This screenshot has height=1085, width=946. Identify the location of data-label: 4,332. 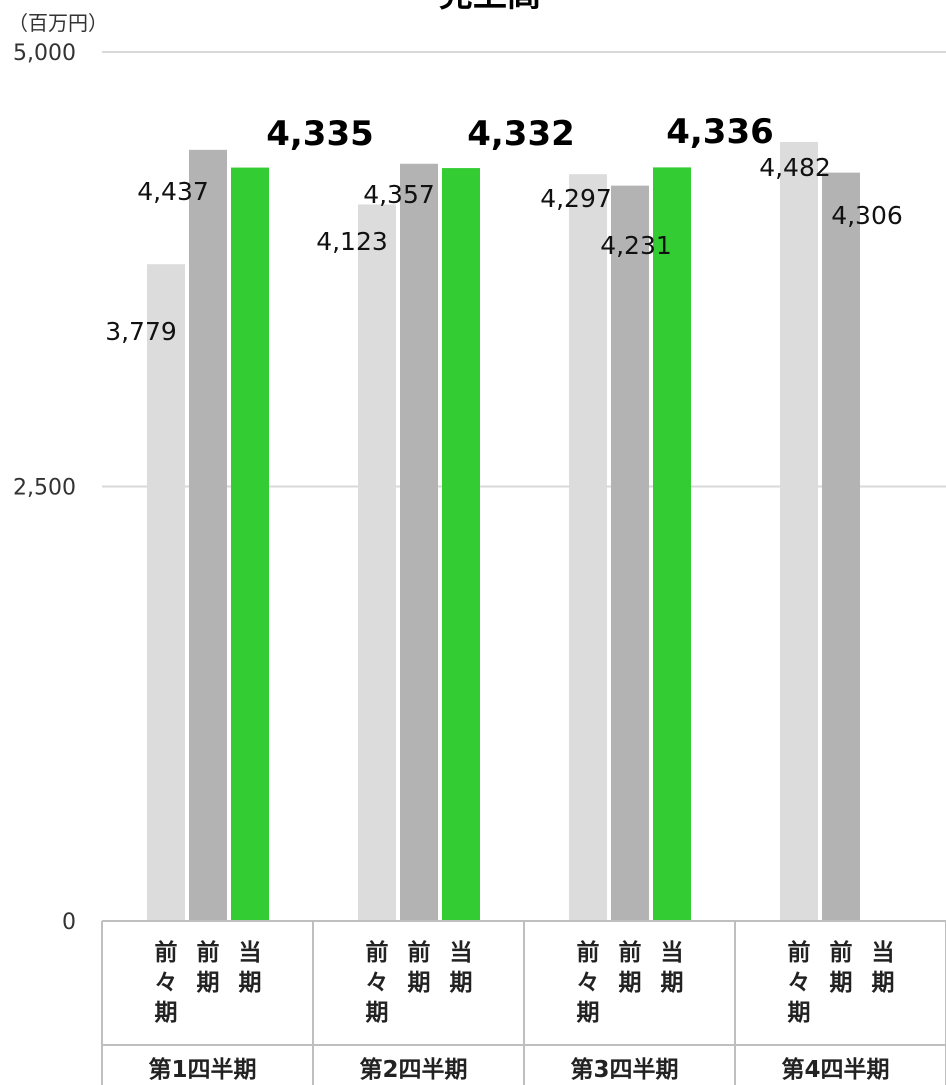
(521, 134).